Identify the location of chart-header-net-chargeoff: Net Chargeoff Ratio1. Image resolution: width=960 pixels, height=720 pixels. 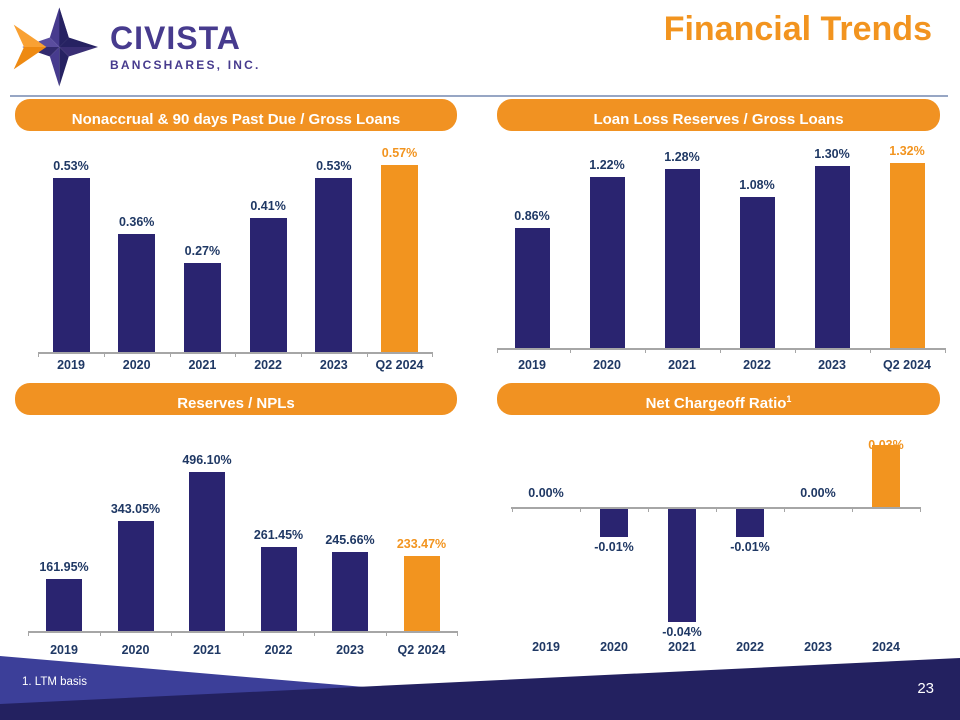
(718, 399).